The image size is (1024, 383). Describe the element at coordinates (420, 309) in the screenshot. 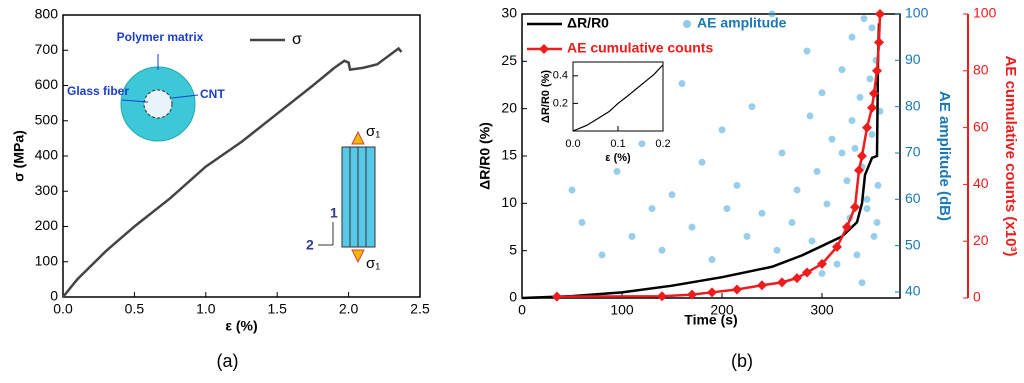

I see `x-tick-label: 2.5` at that location.